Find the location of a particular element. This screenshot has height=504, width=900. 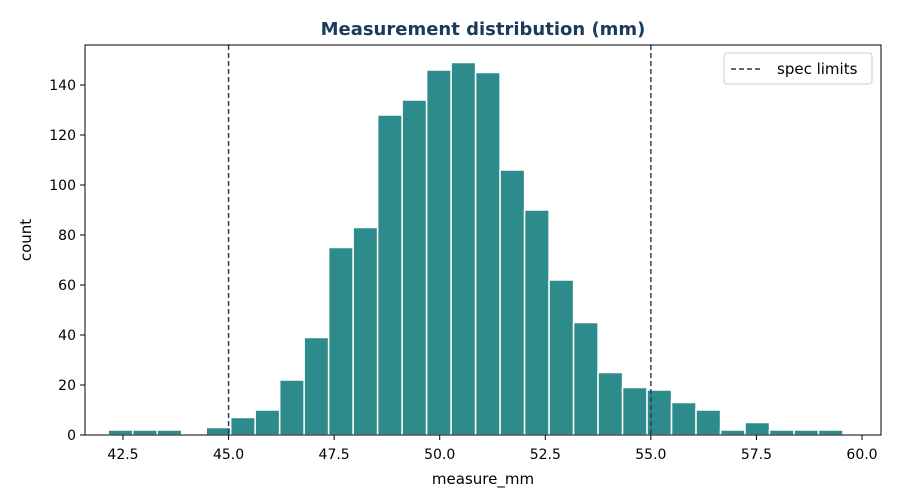

chart-title: Measurement distribution (mm) is located at coordinates (483, 29).